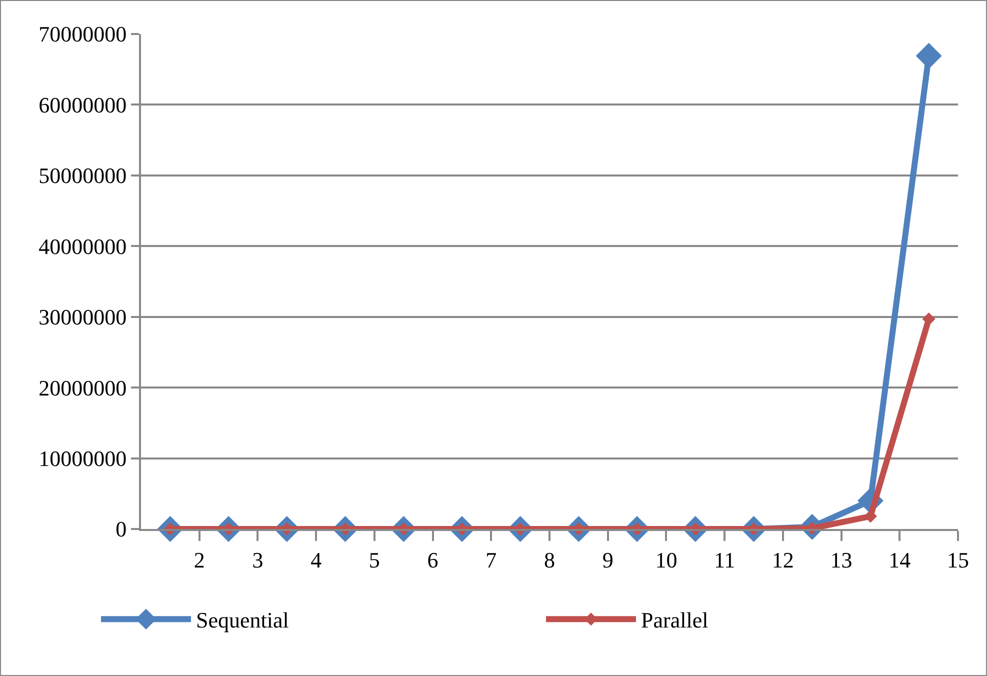 The image size is (987, 676). Describe the element at coordinates (725, 559) in the screenshot. I see `x-tick-label: 11` at that location.